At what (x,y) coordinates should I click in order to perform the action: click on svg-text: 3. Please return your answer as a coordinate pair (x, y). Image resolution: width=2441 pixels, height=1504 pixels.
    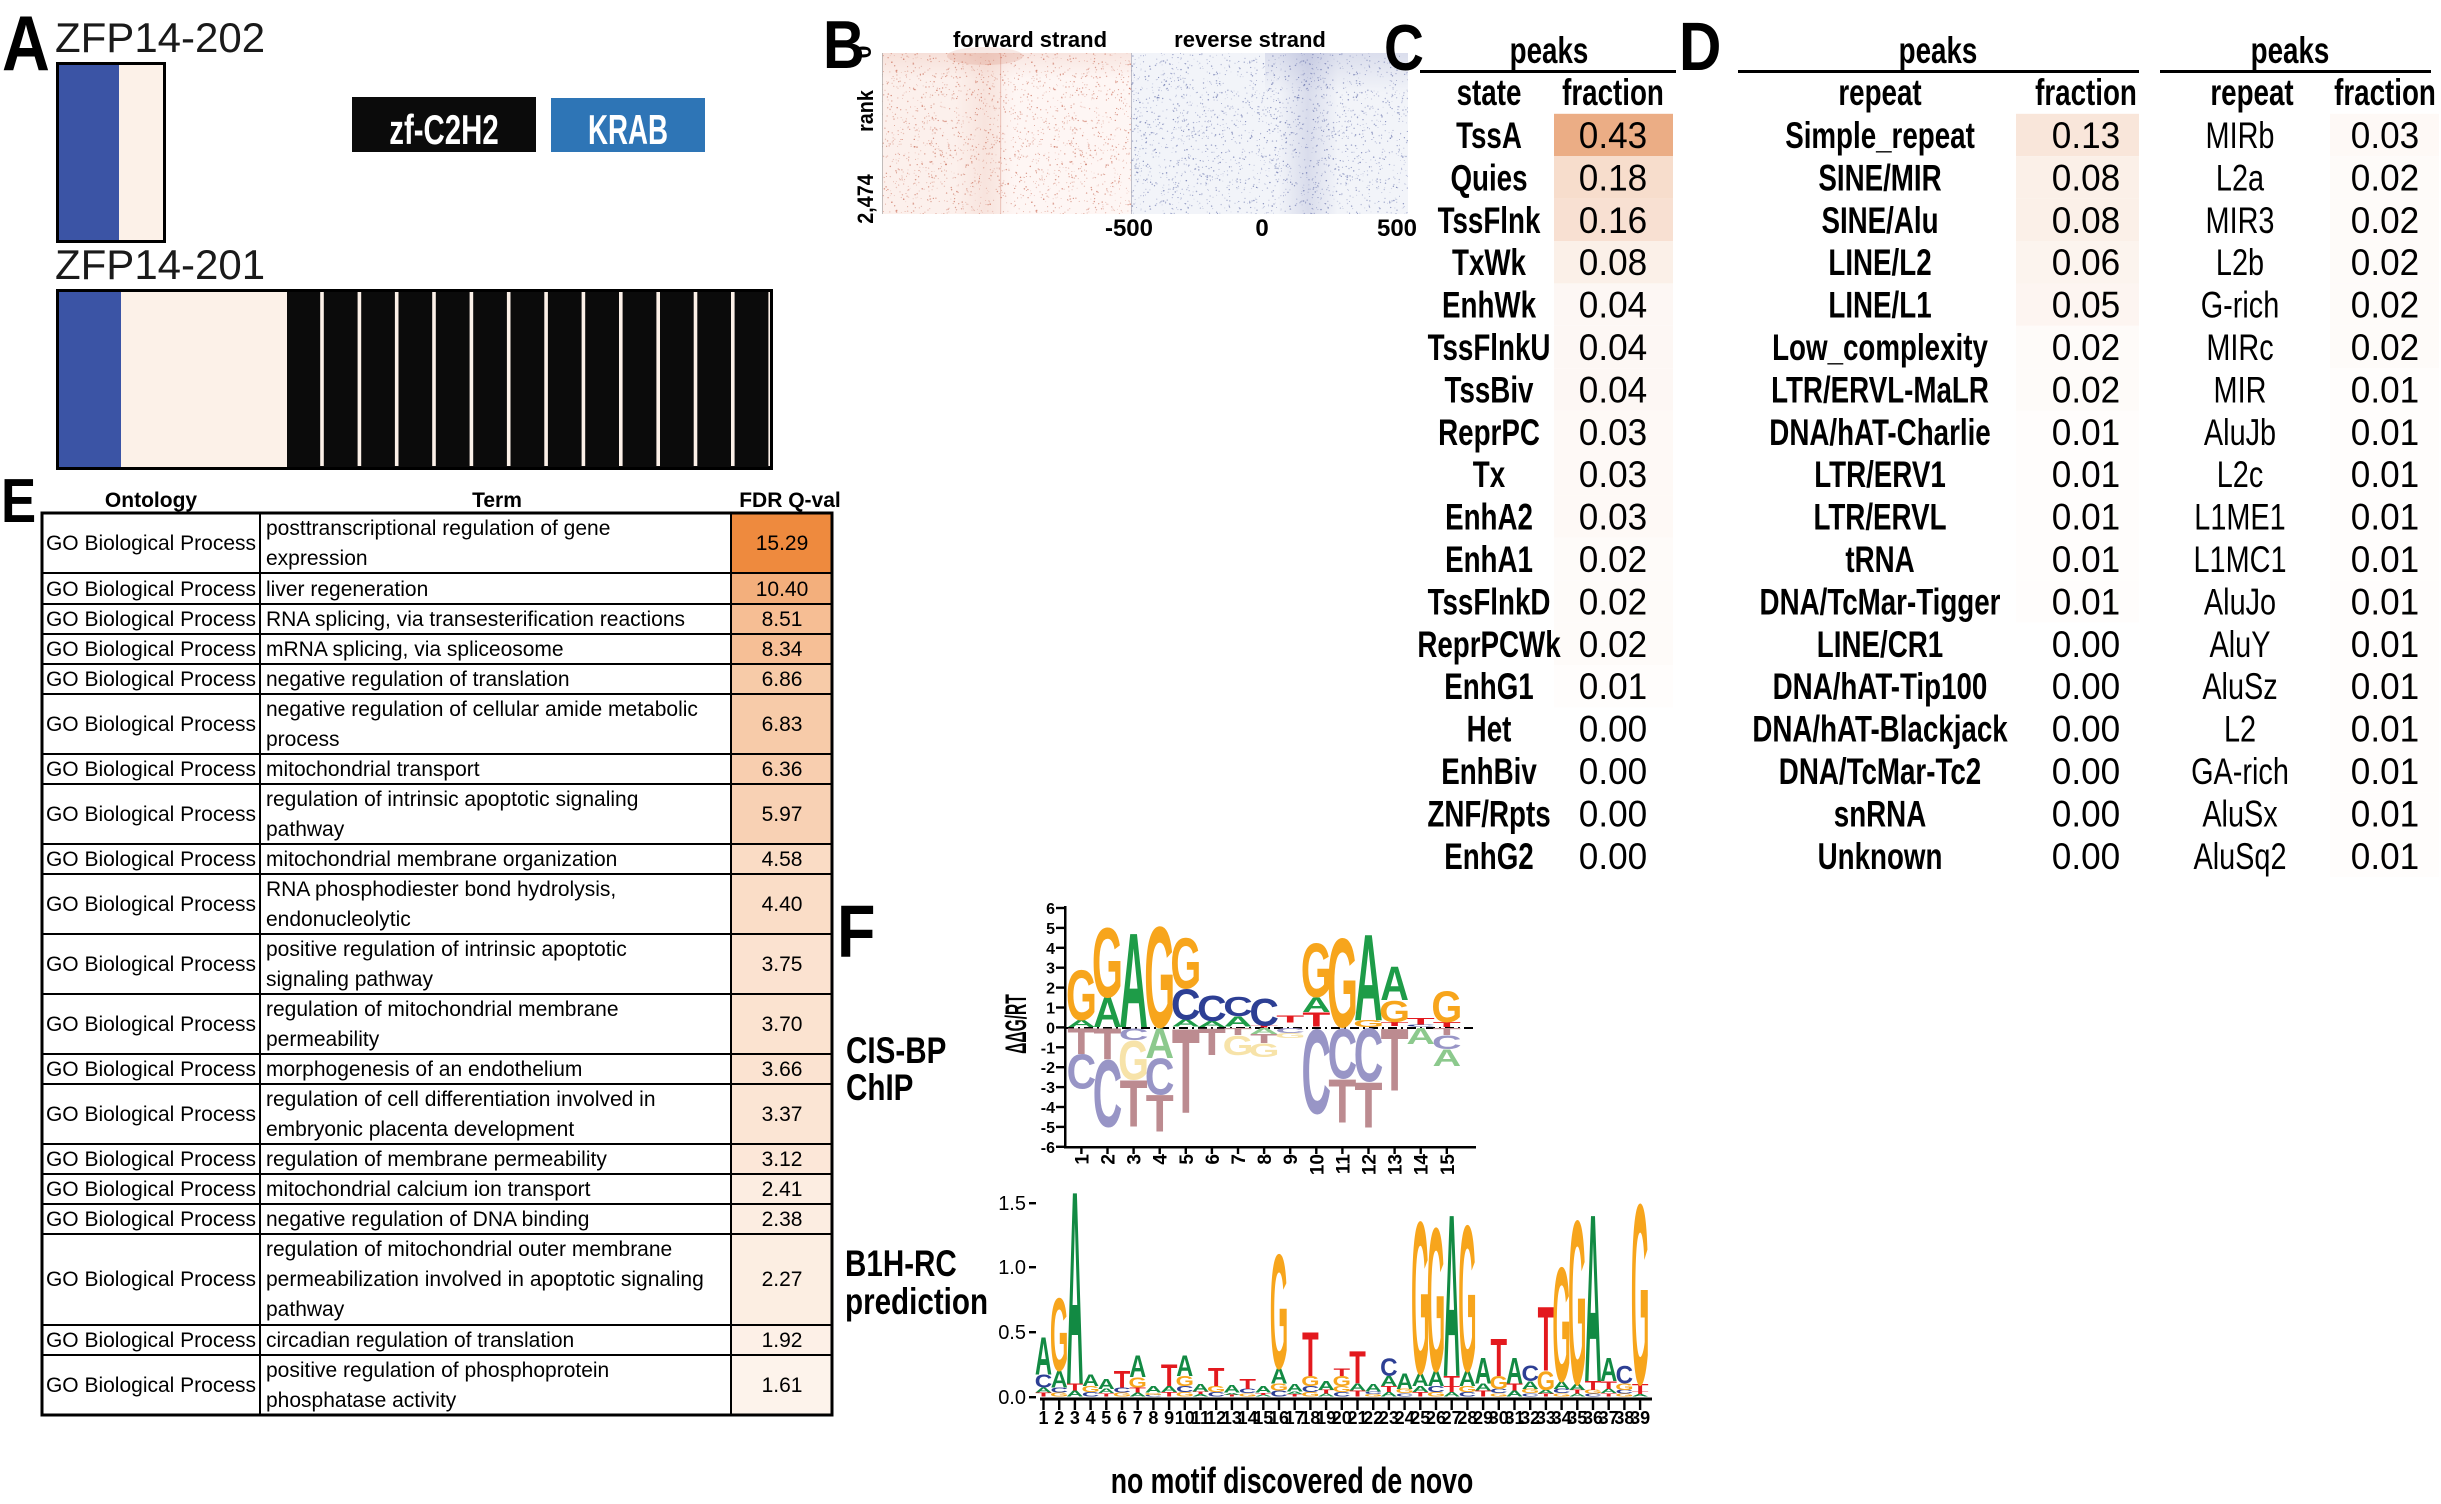
    Looking at the image, I should click on (1050, 969).